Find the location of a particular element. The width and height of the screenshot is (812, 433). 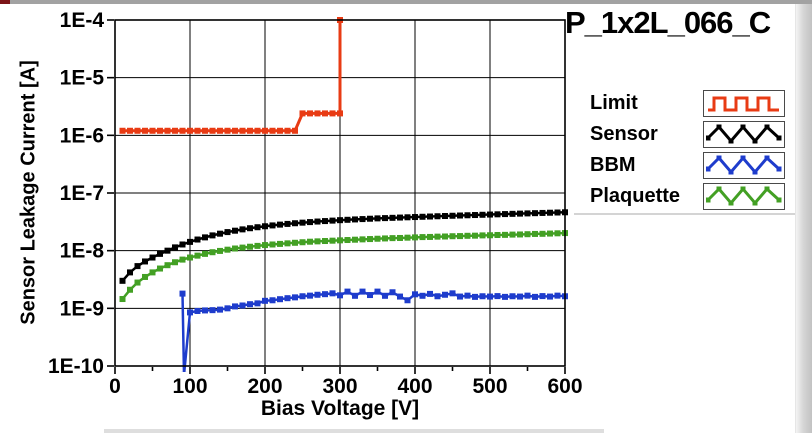

legend-item-sensor: Sensor is located at coordinates (687, 134).